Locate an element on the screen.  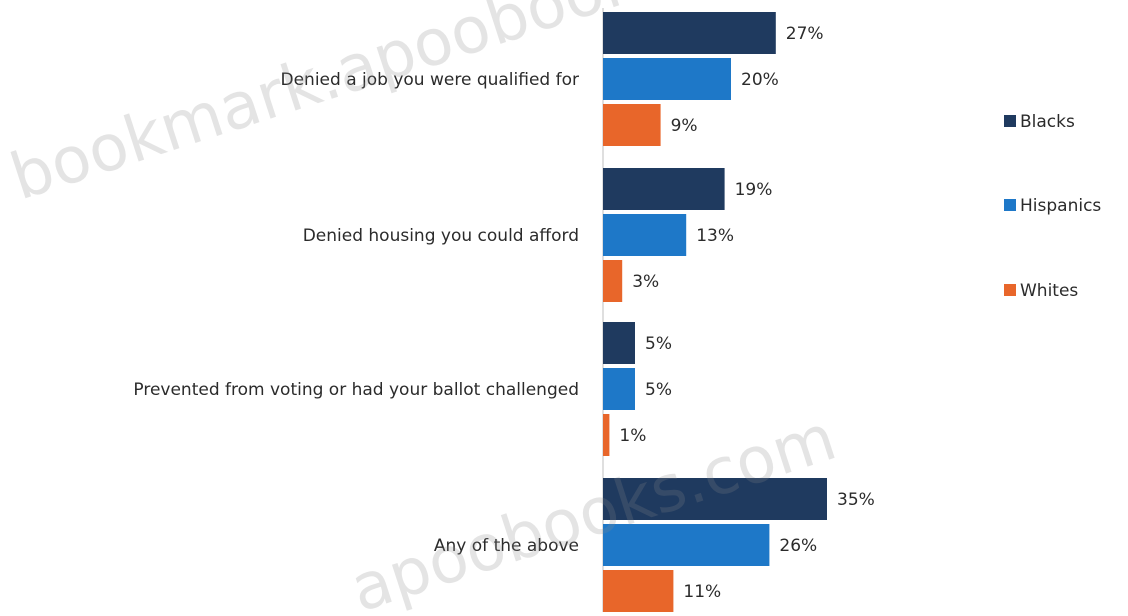
data-label: 35% is located at coordinates (856, 500).